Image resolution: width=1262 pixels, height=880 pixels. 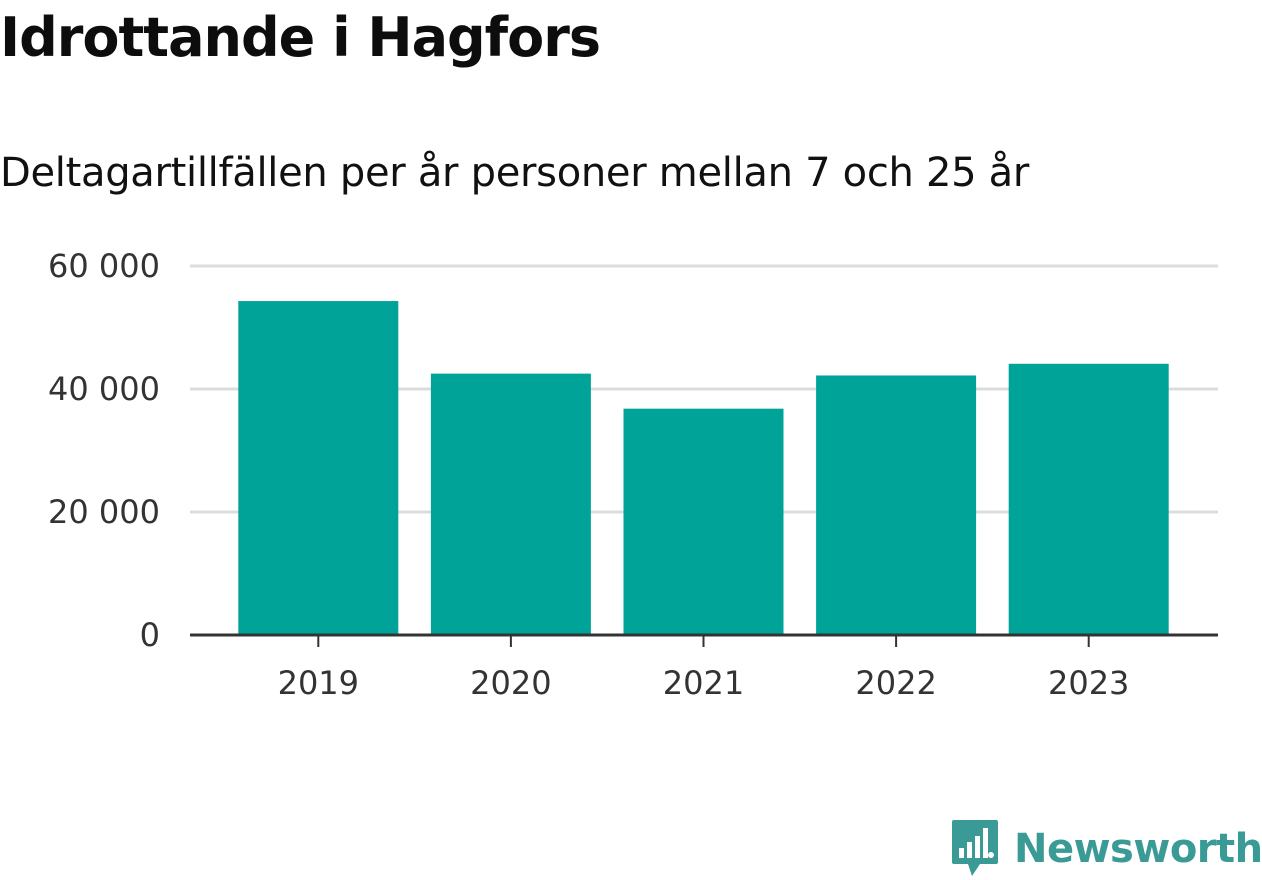 I want to click on brand-logo: Newsworthy, so click(x=1106, y=849).